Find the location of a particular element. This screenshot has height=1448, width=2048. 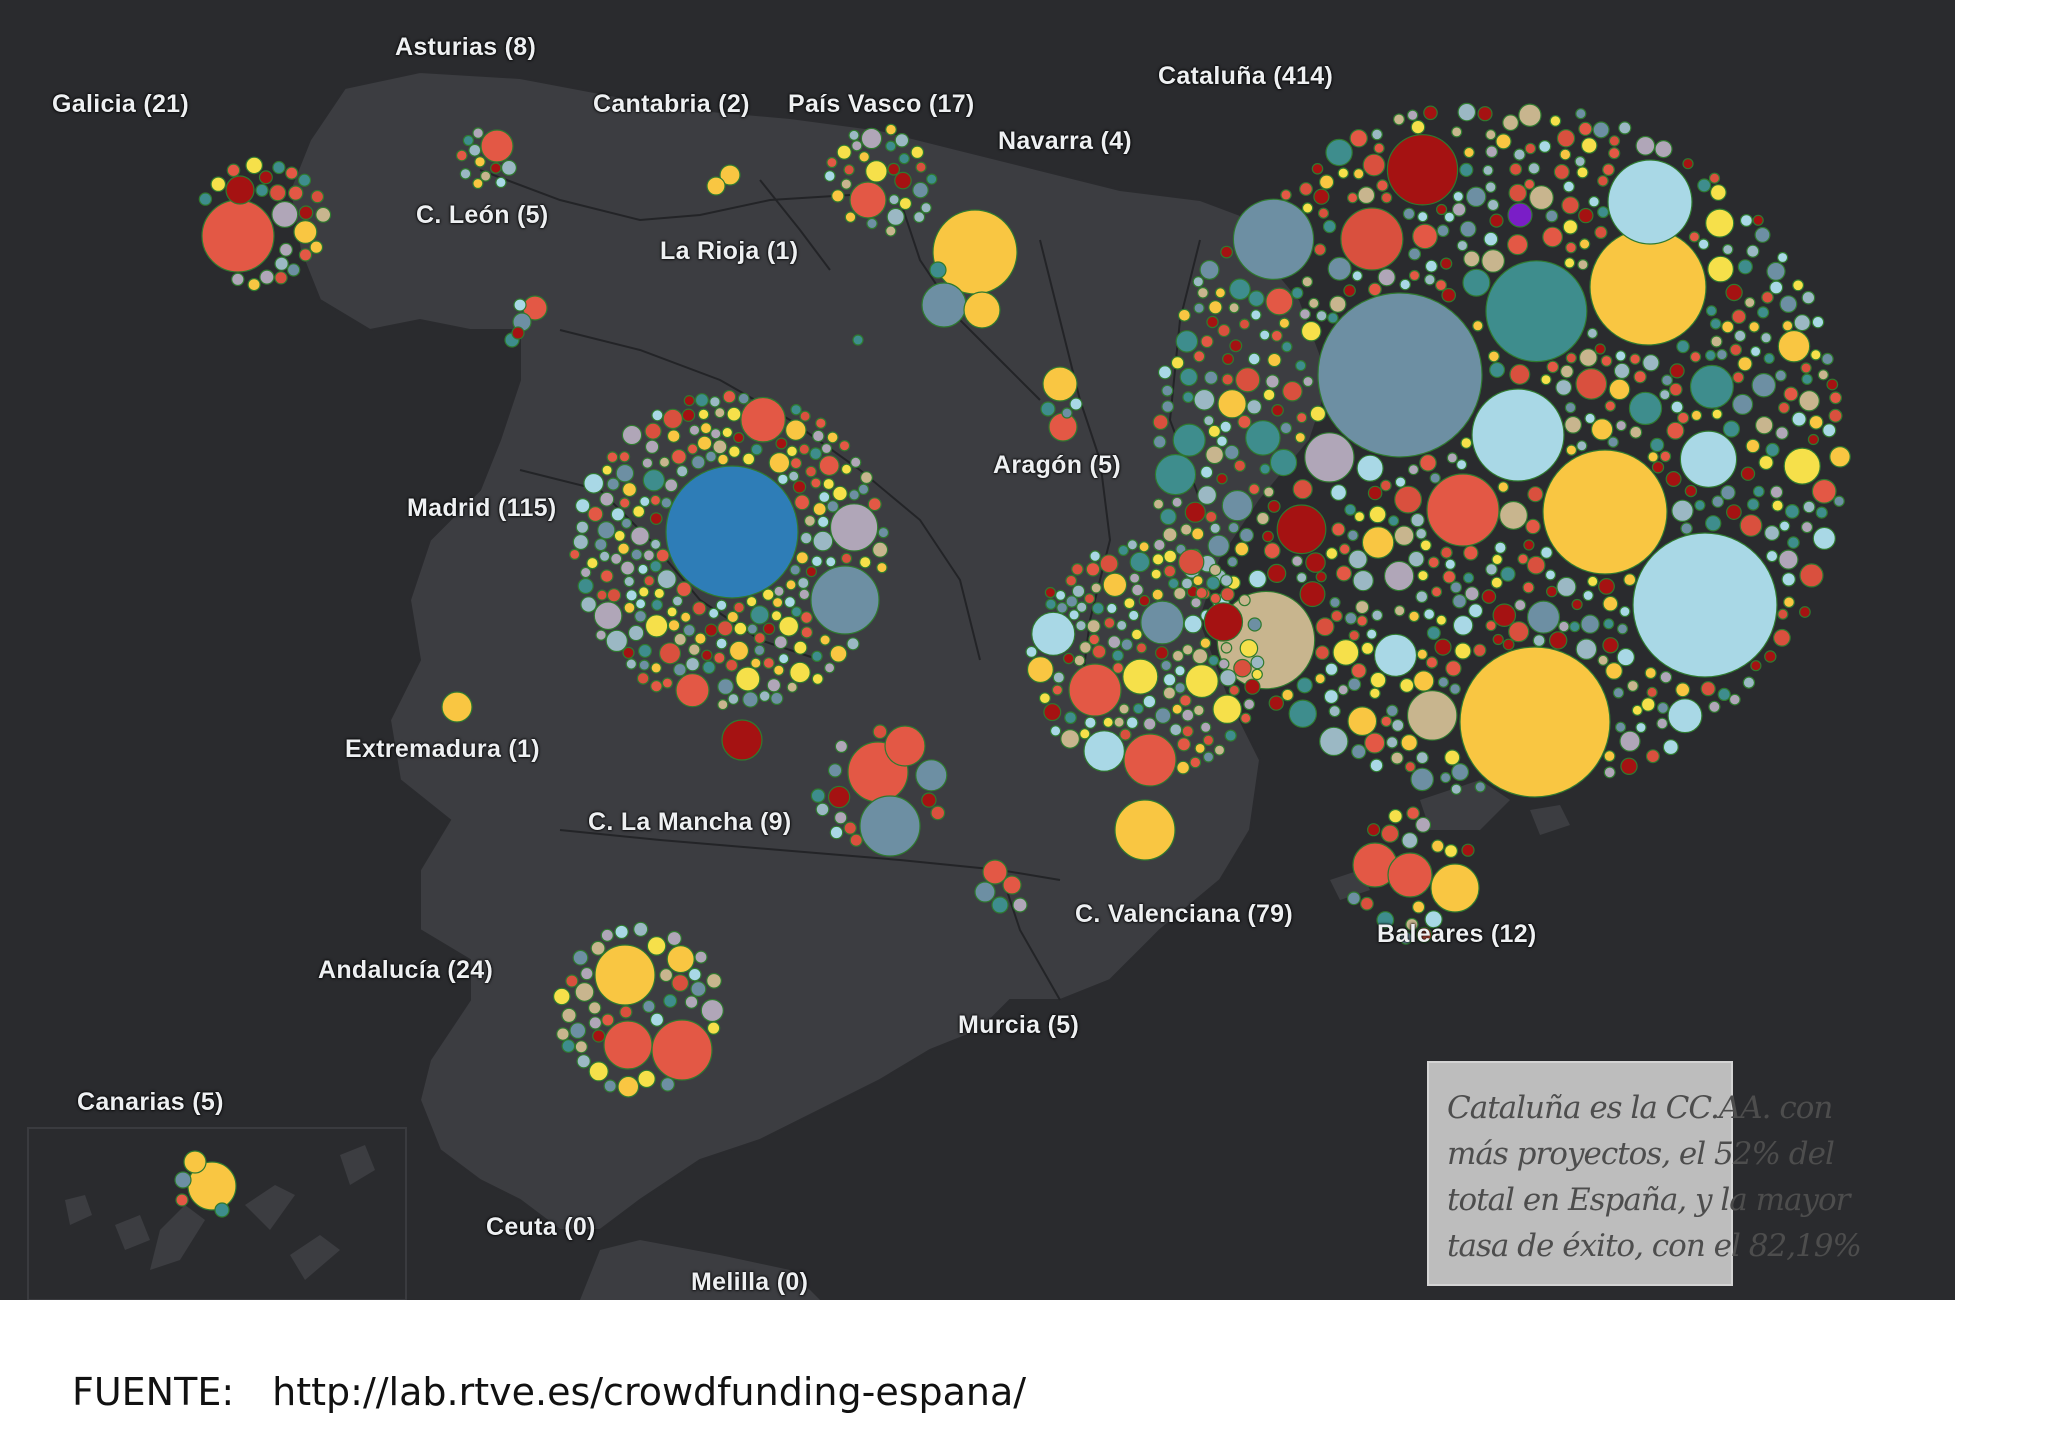

bubble-galicia is located at coordinates (316, 247).